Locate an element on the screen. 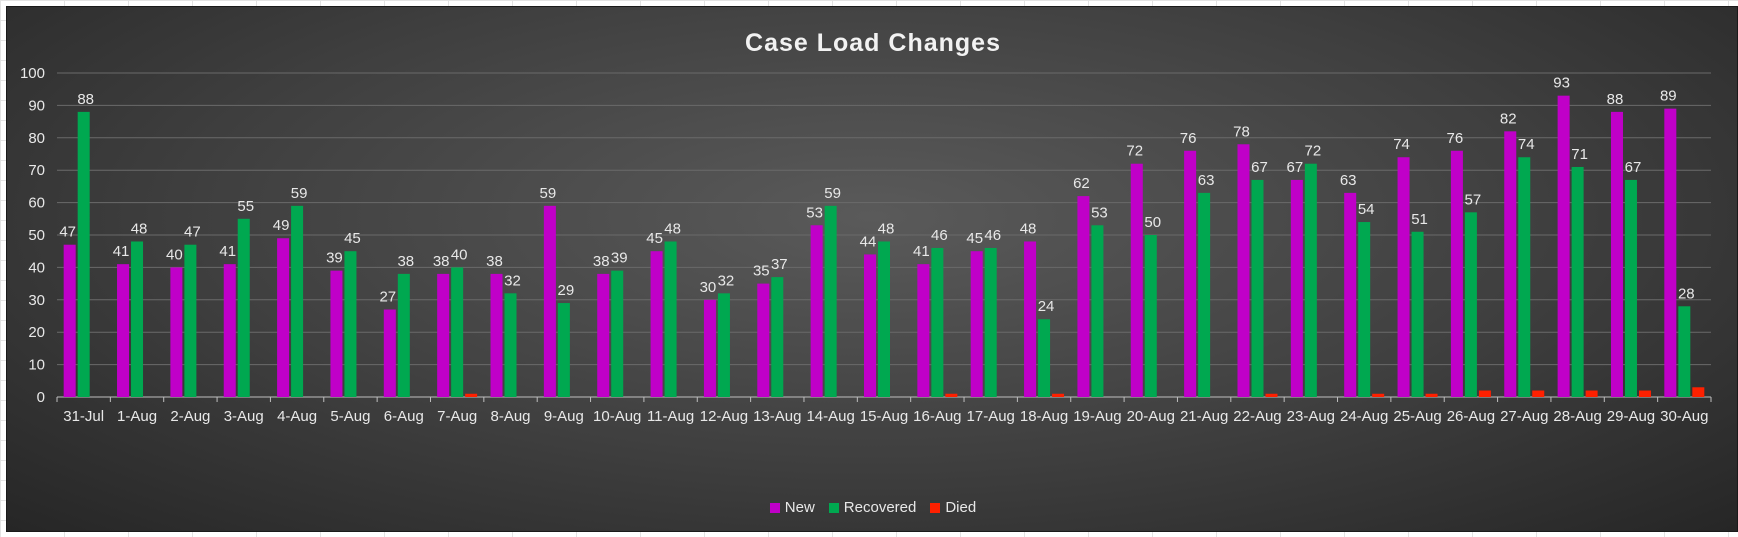 This screenshot has height=537, width=1738. legend-item-recovered: Recovered is located at coordinates (872, 507).